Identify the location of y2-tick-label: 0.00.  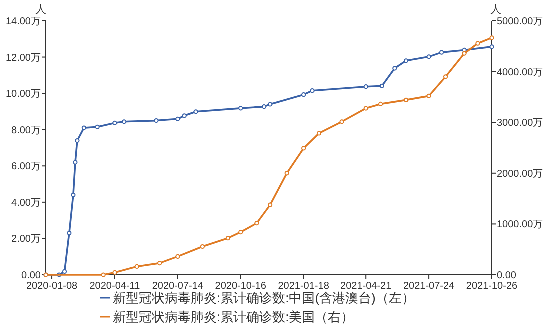
(507, 276).